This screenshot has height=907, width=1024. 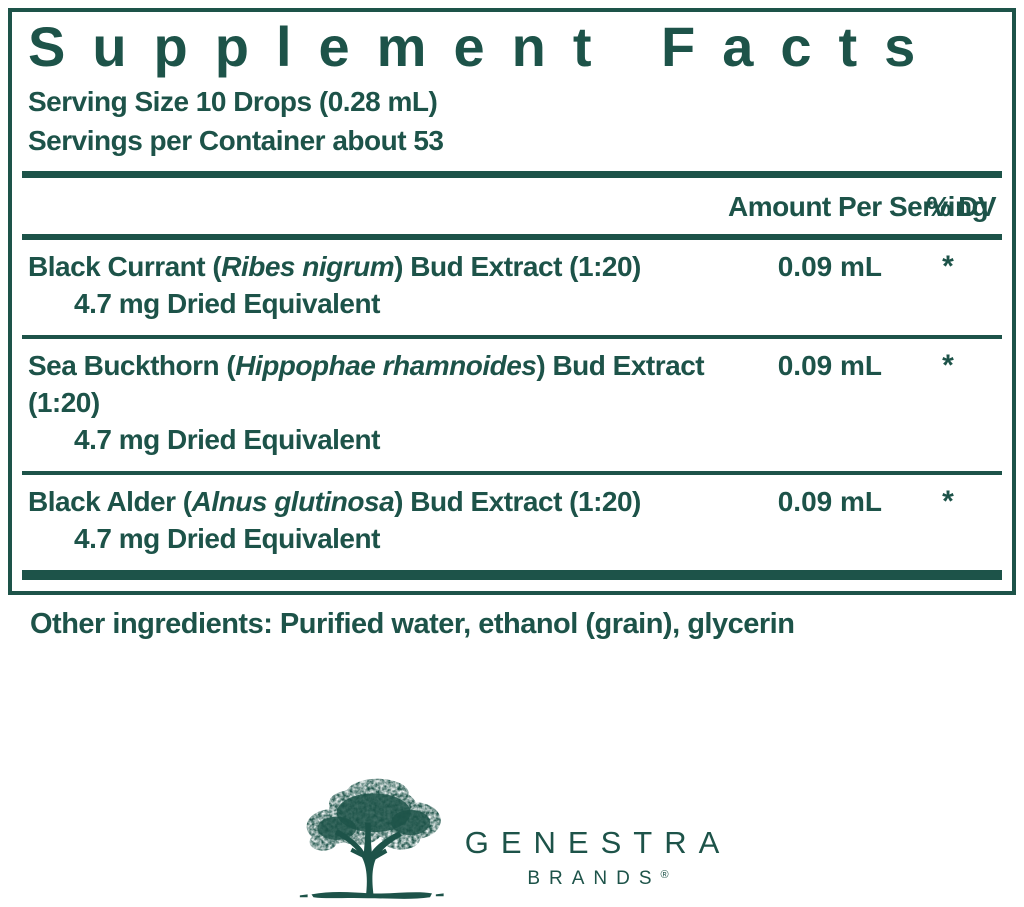 What do you see at coordinates (308, 266) in the screenshot?
I see `ingredient-latin-name: Ribes nigrum` at bounding box center [308, 266].